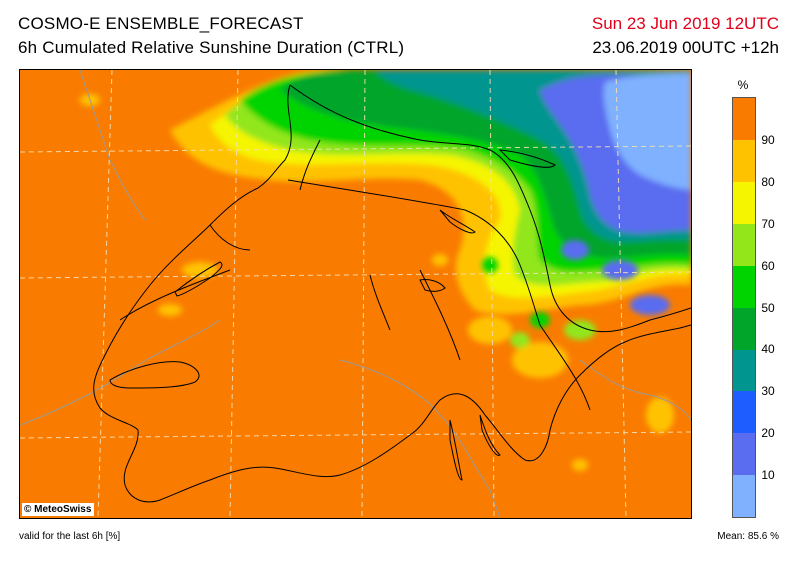  I want to click on lake-lucerne, so click(432, 285).